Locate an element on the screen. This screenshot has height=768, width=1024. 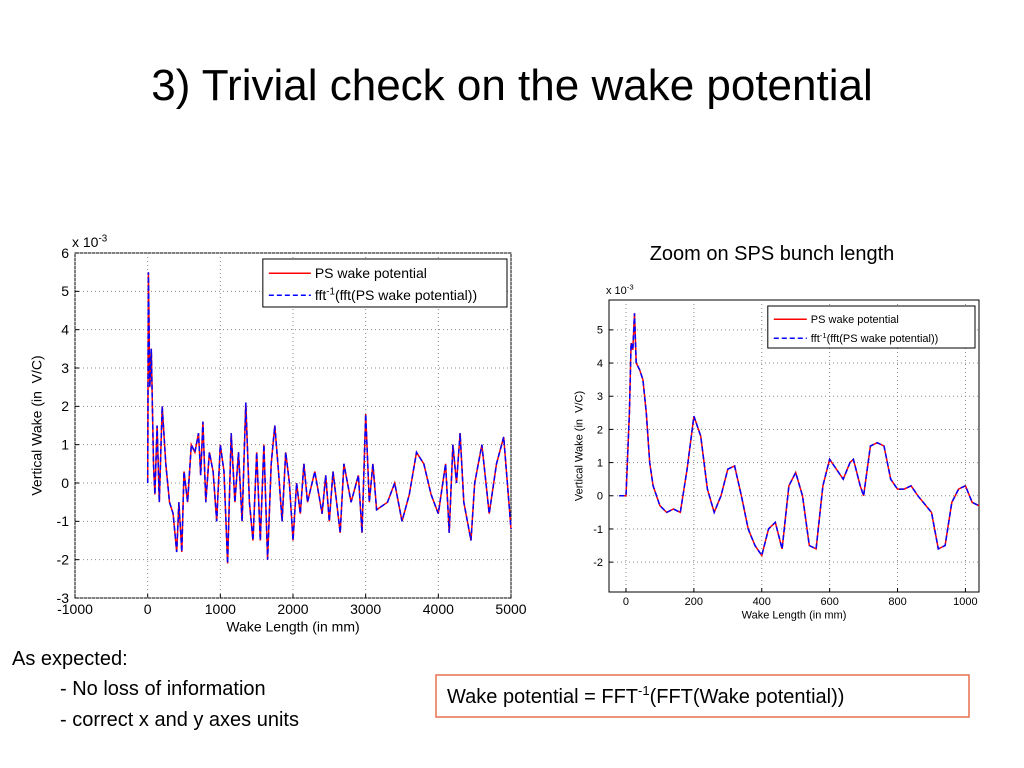
x-tick-label: 3000 is located at coordinates (365, 609).